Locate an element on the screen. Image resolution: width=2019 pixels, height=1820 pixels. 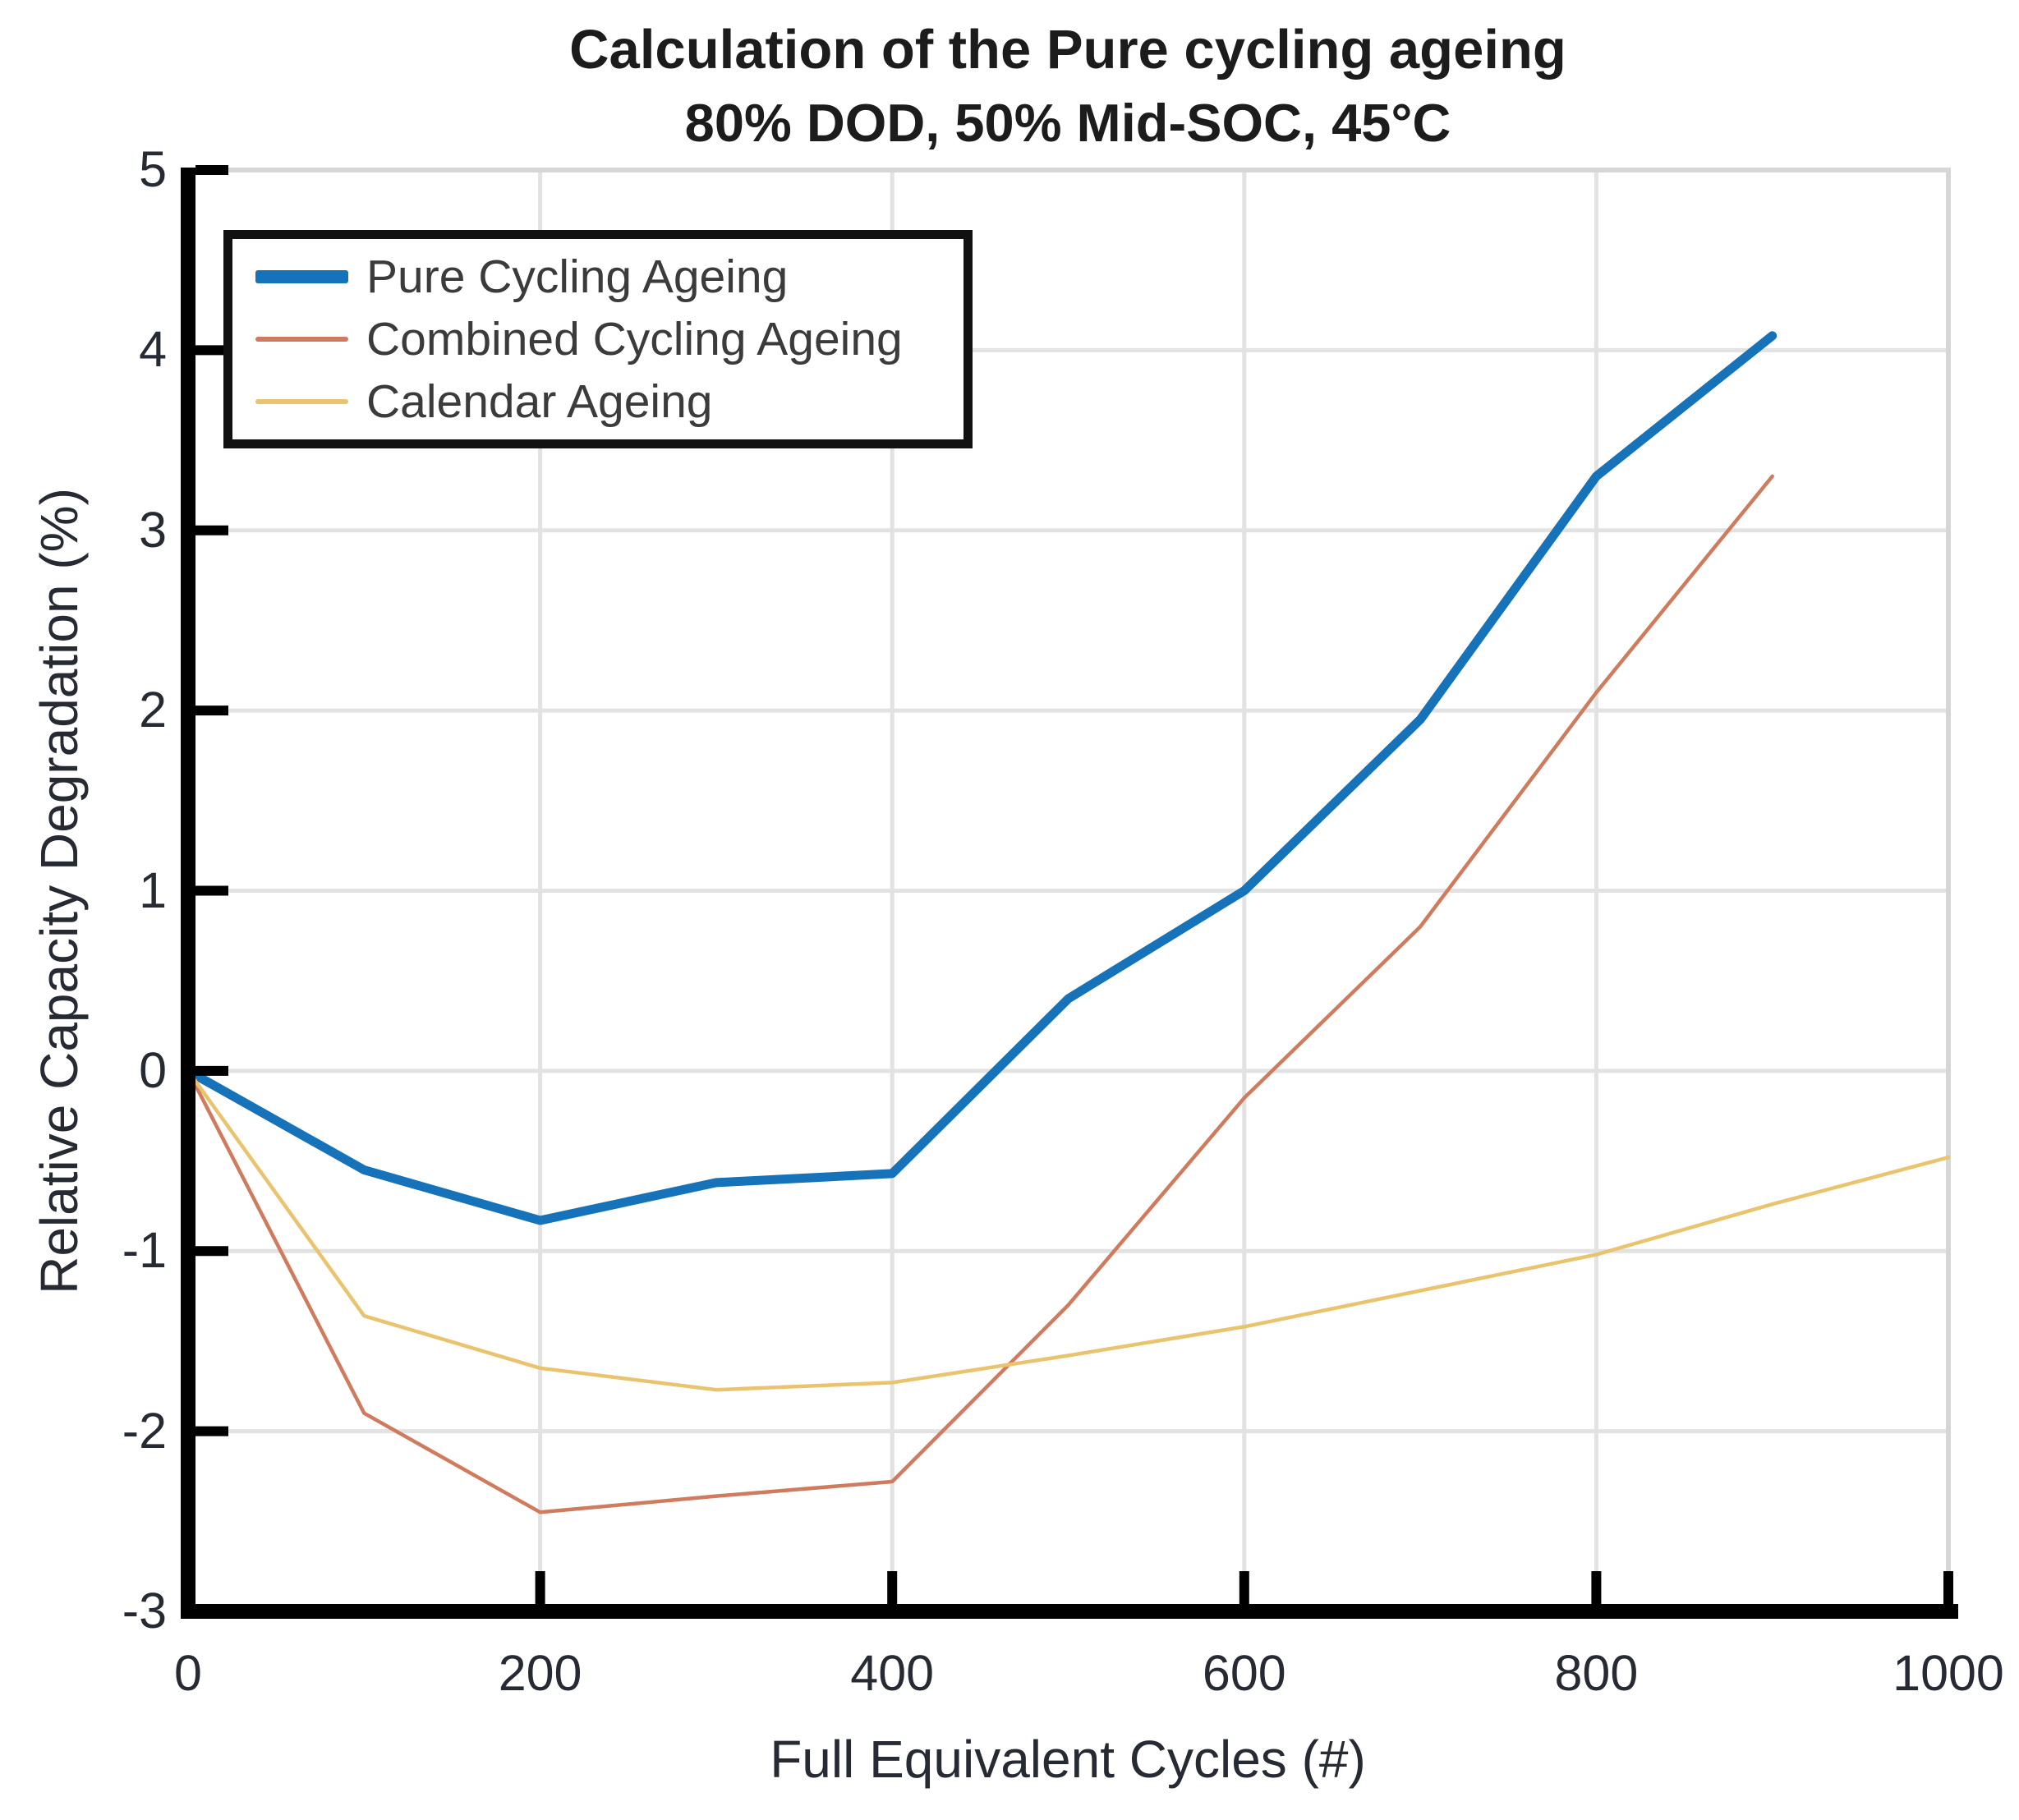
x-tick-label-1000: 1000 is located at coordinates (1948, 1673).